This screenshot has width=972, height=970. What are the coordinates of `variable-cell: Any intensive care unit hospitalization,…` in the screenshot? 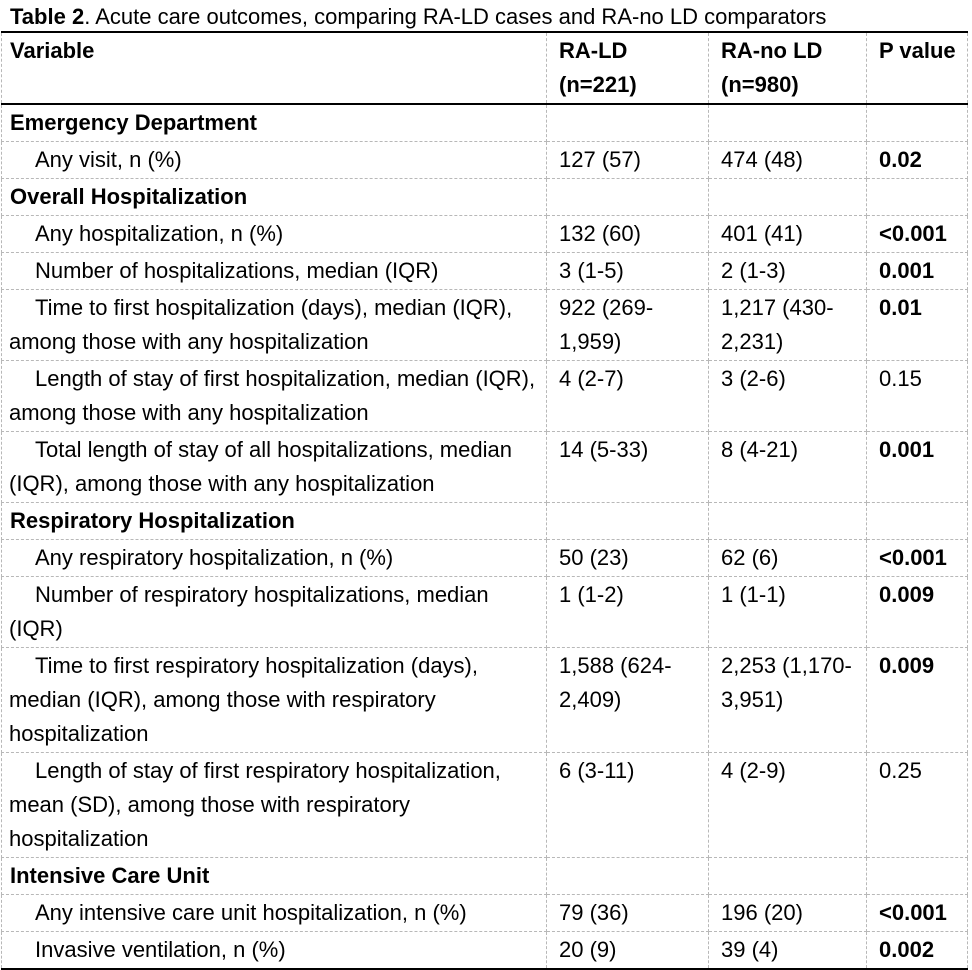 It's located at (274, 913).